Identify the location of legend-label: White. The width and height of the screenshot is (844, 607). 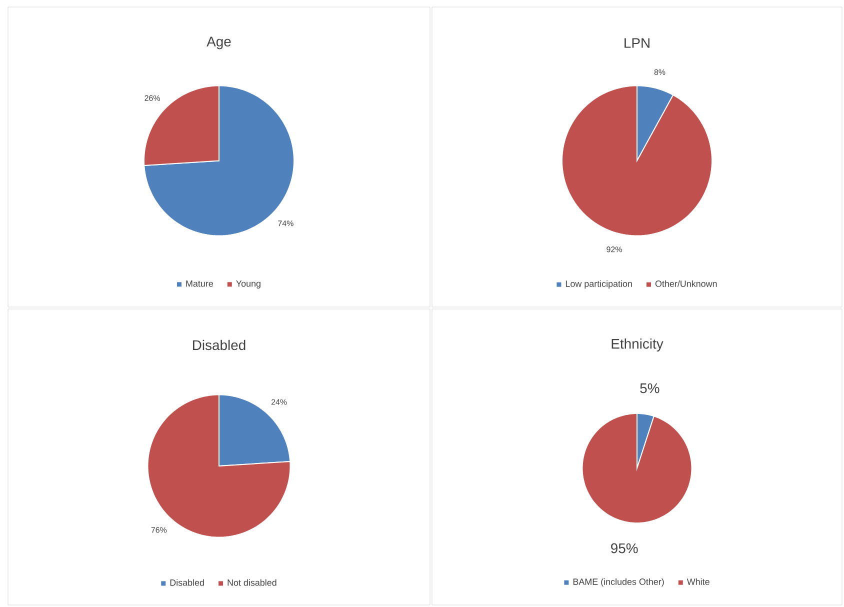
(698, 581).